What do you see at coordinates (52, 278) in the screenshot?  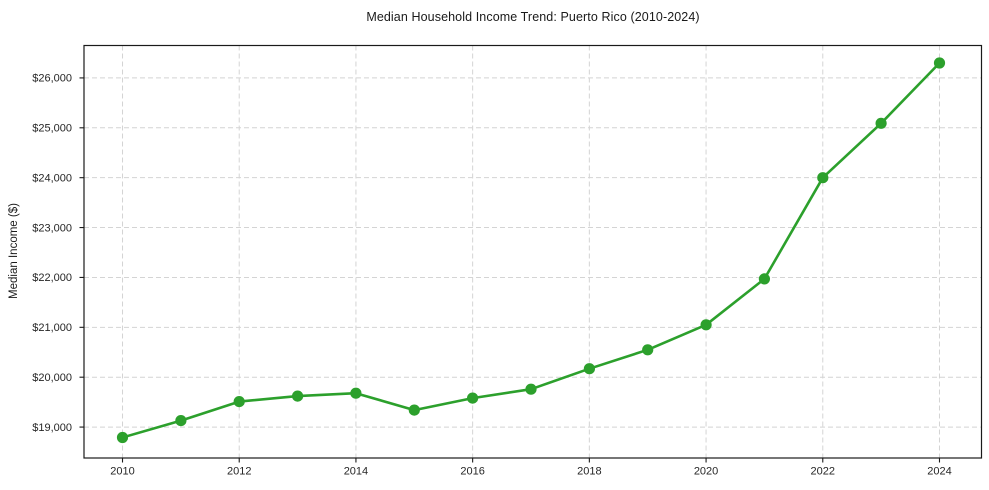 I see `y-tick-label: $22,000` at bounding box center [52, 278].